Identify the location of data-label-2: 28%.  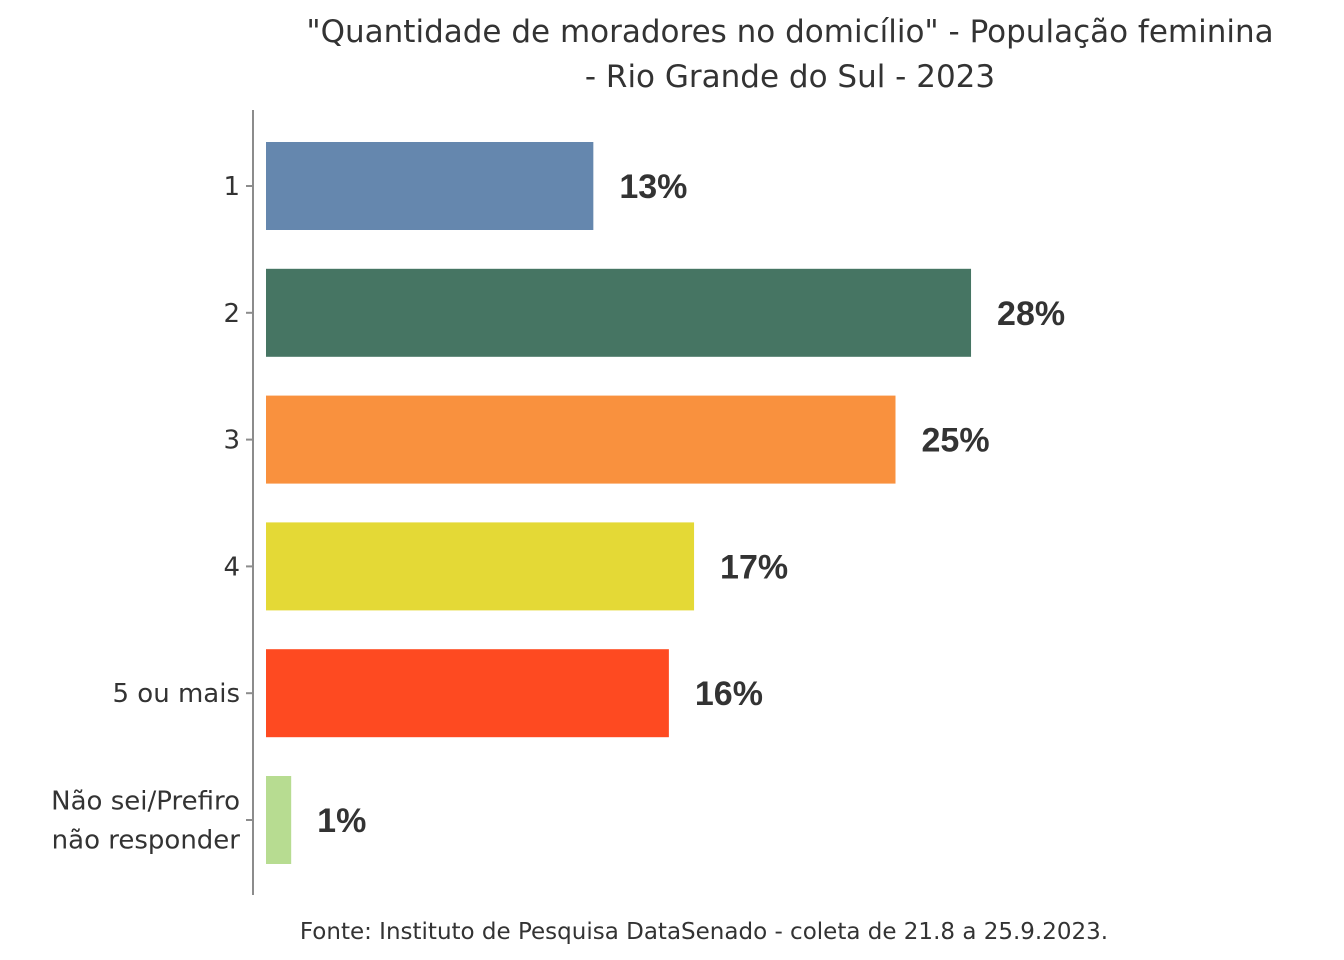
(1031, 314).